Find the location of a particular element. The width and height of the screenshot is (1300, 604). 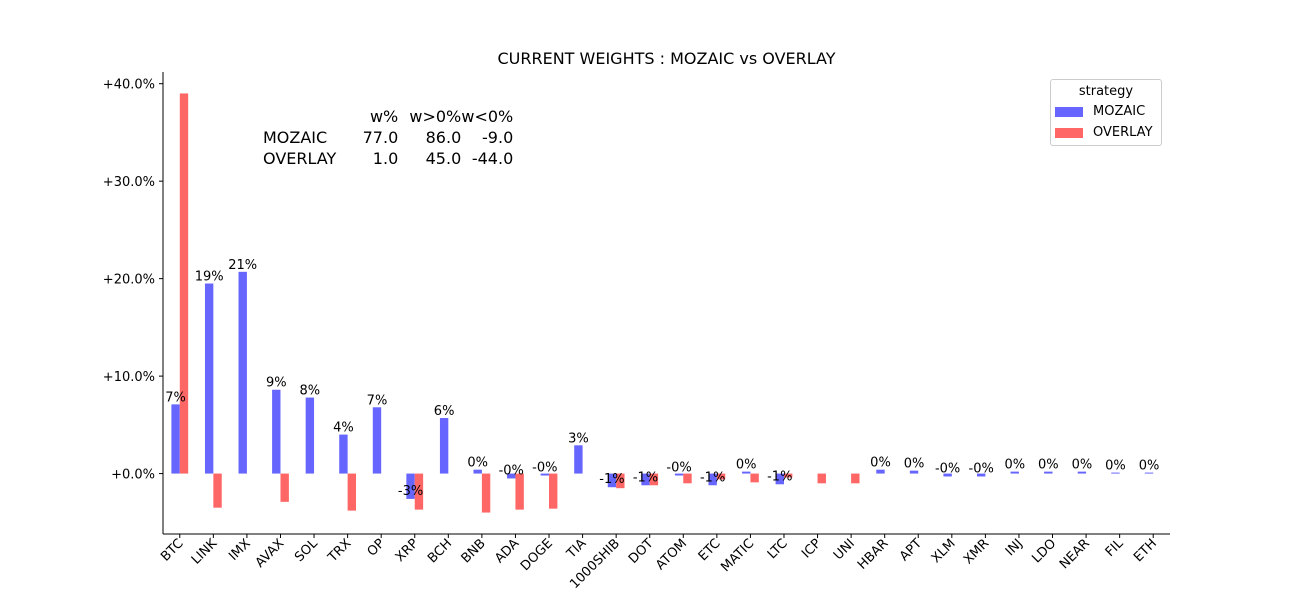

bar-overlay-trx is located at coordinates (352, 492).